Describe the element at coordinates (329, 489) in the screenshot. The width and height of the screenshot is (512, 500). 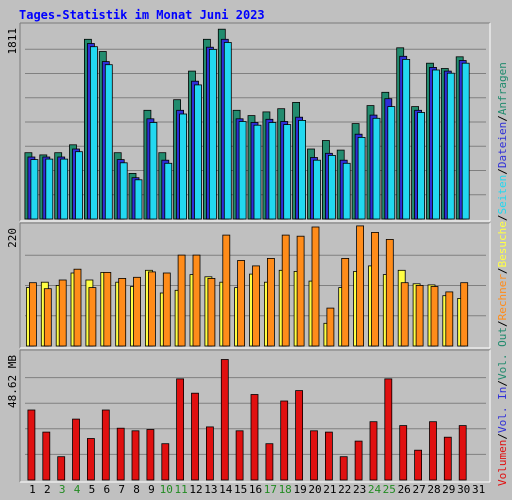
I see `x-tick-label-day-21: 21` at that location.